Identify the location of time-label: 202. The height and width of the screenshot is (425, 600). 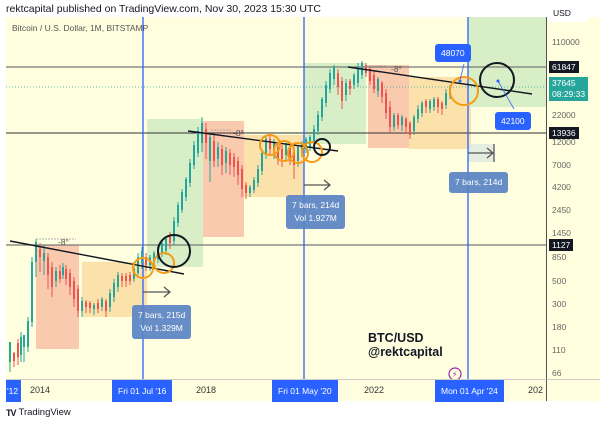
(536, 390).